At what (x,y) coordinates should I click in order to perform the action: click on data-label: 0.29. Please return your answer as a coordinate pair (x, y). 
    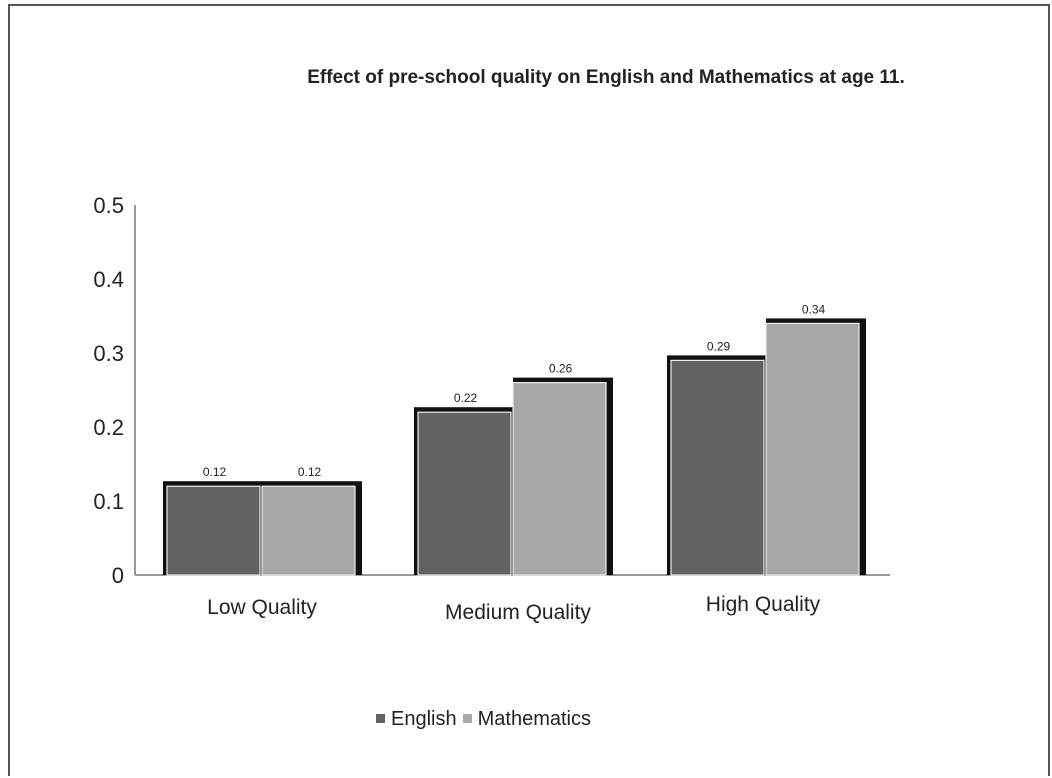
    Looking at the image, I should click on (719, 346).